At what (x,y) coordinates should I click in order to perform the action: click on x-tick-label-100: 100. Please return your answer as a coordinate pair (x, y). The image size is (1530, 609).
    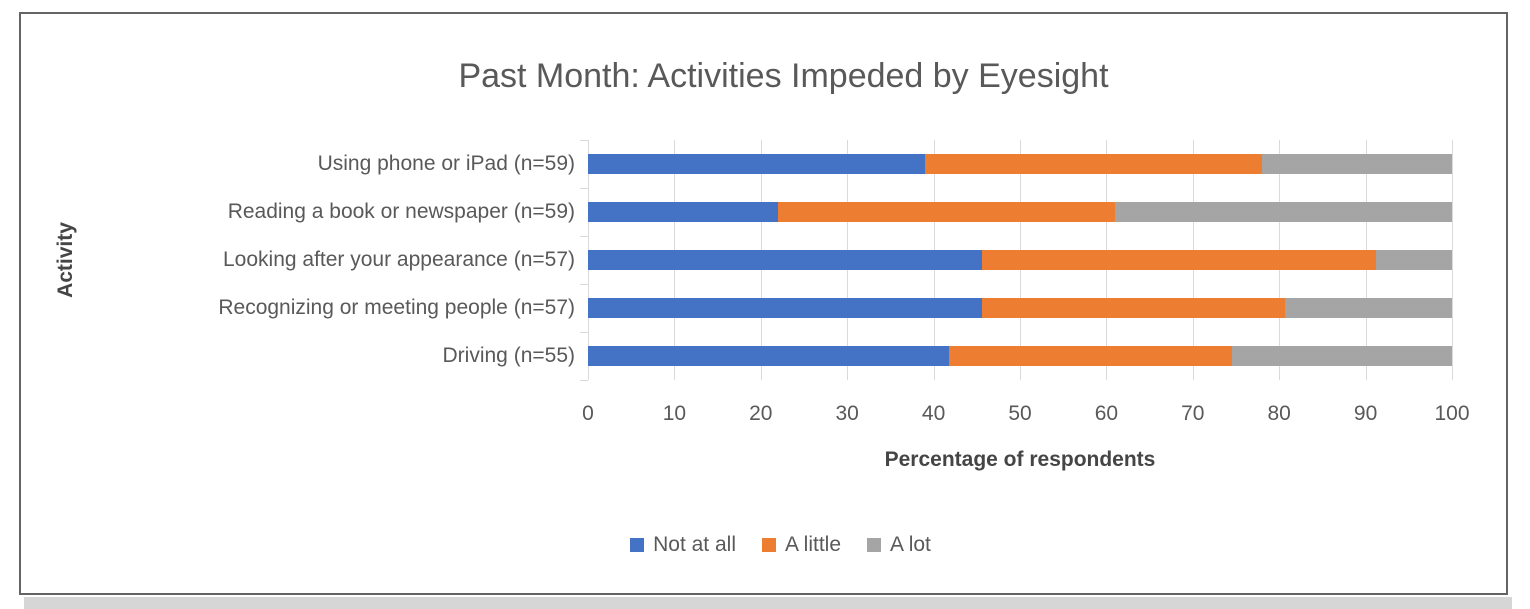
    Looking at the image, I should click on (1452, 413).